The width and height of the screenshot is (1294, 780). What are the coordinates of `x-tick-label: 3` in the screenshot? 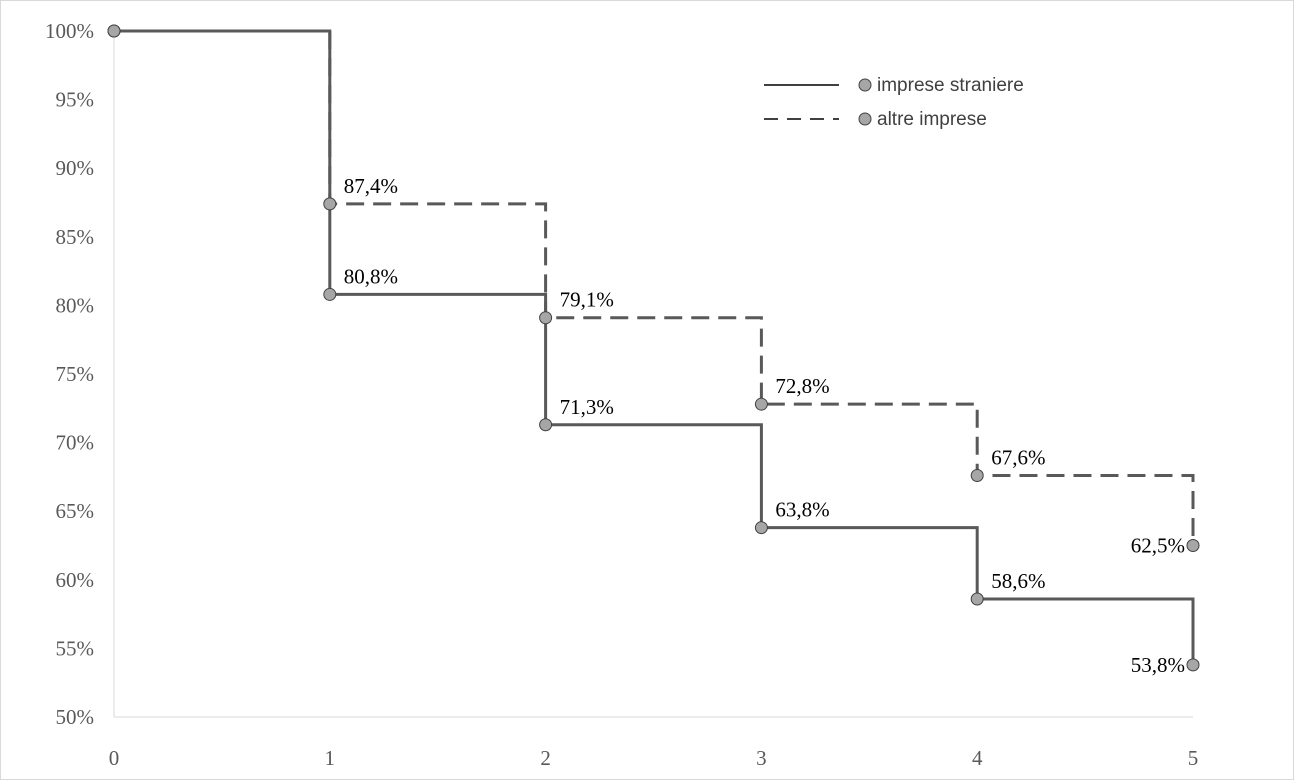 It's located at (761, 758).